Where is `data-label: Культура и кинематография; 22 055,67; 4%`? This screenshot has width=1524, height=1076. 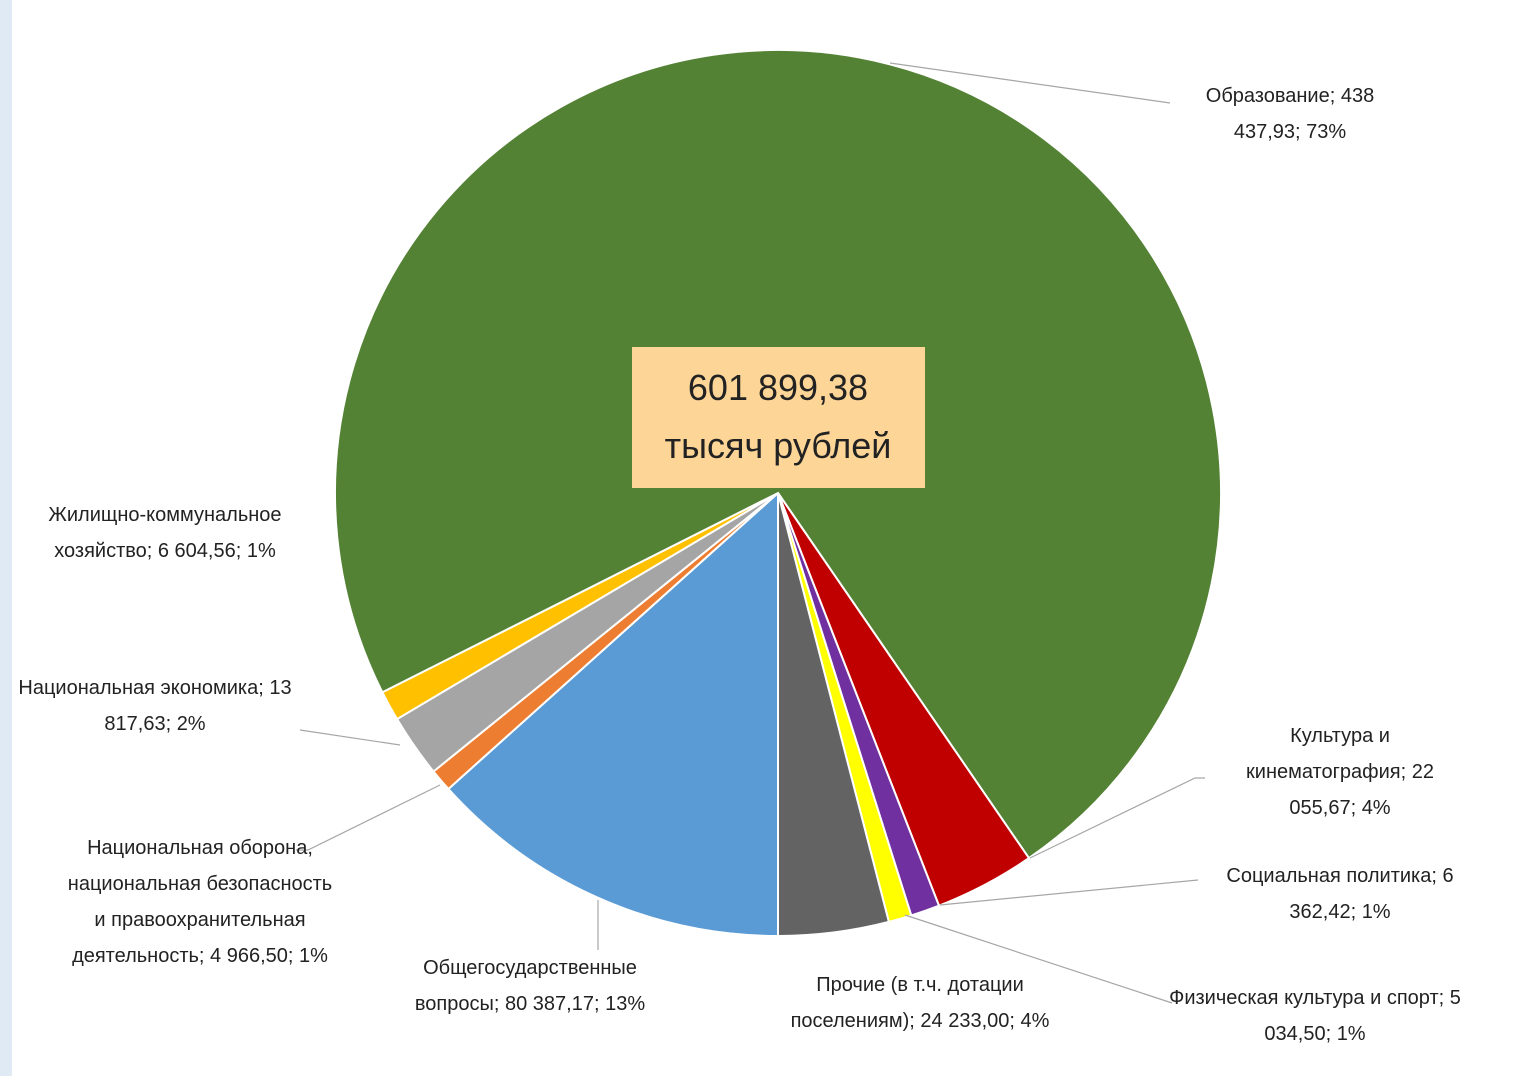 data-label: Культура и кинематография; 22 055,67; 4% is located at coordinates (1340, 772).